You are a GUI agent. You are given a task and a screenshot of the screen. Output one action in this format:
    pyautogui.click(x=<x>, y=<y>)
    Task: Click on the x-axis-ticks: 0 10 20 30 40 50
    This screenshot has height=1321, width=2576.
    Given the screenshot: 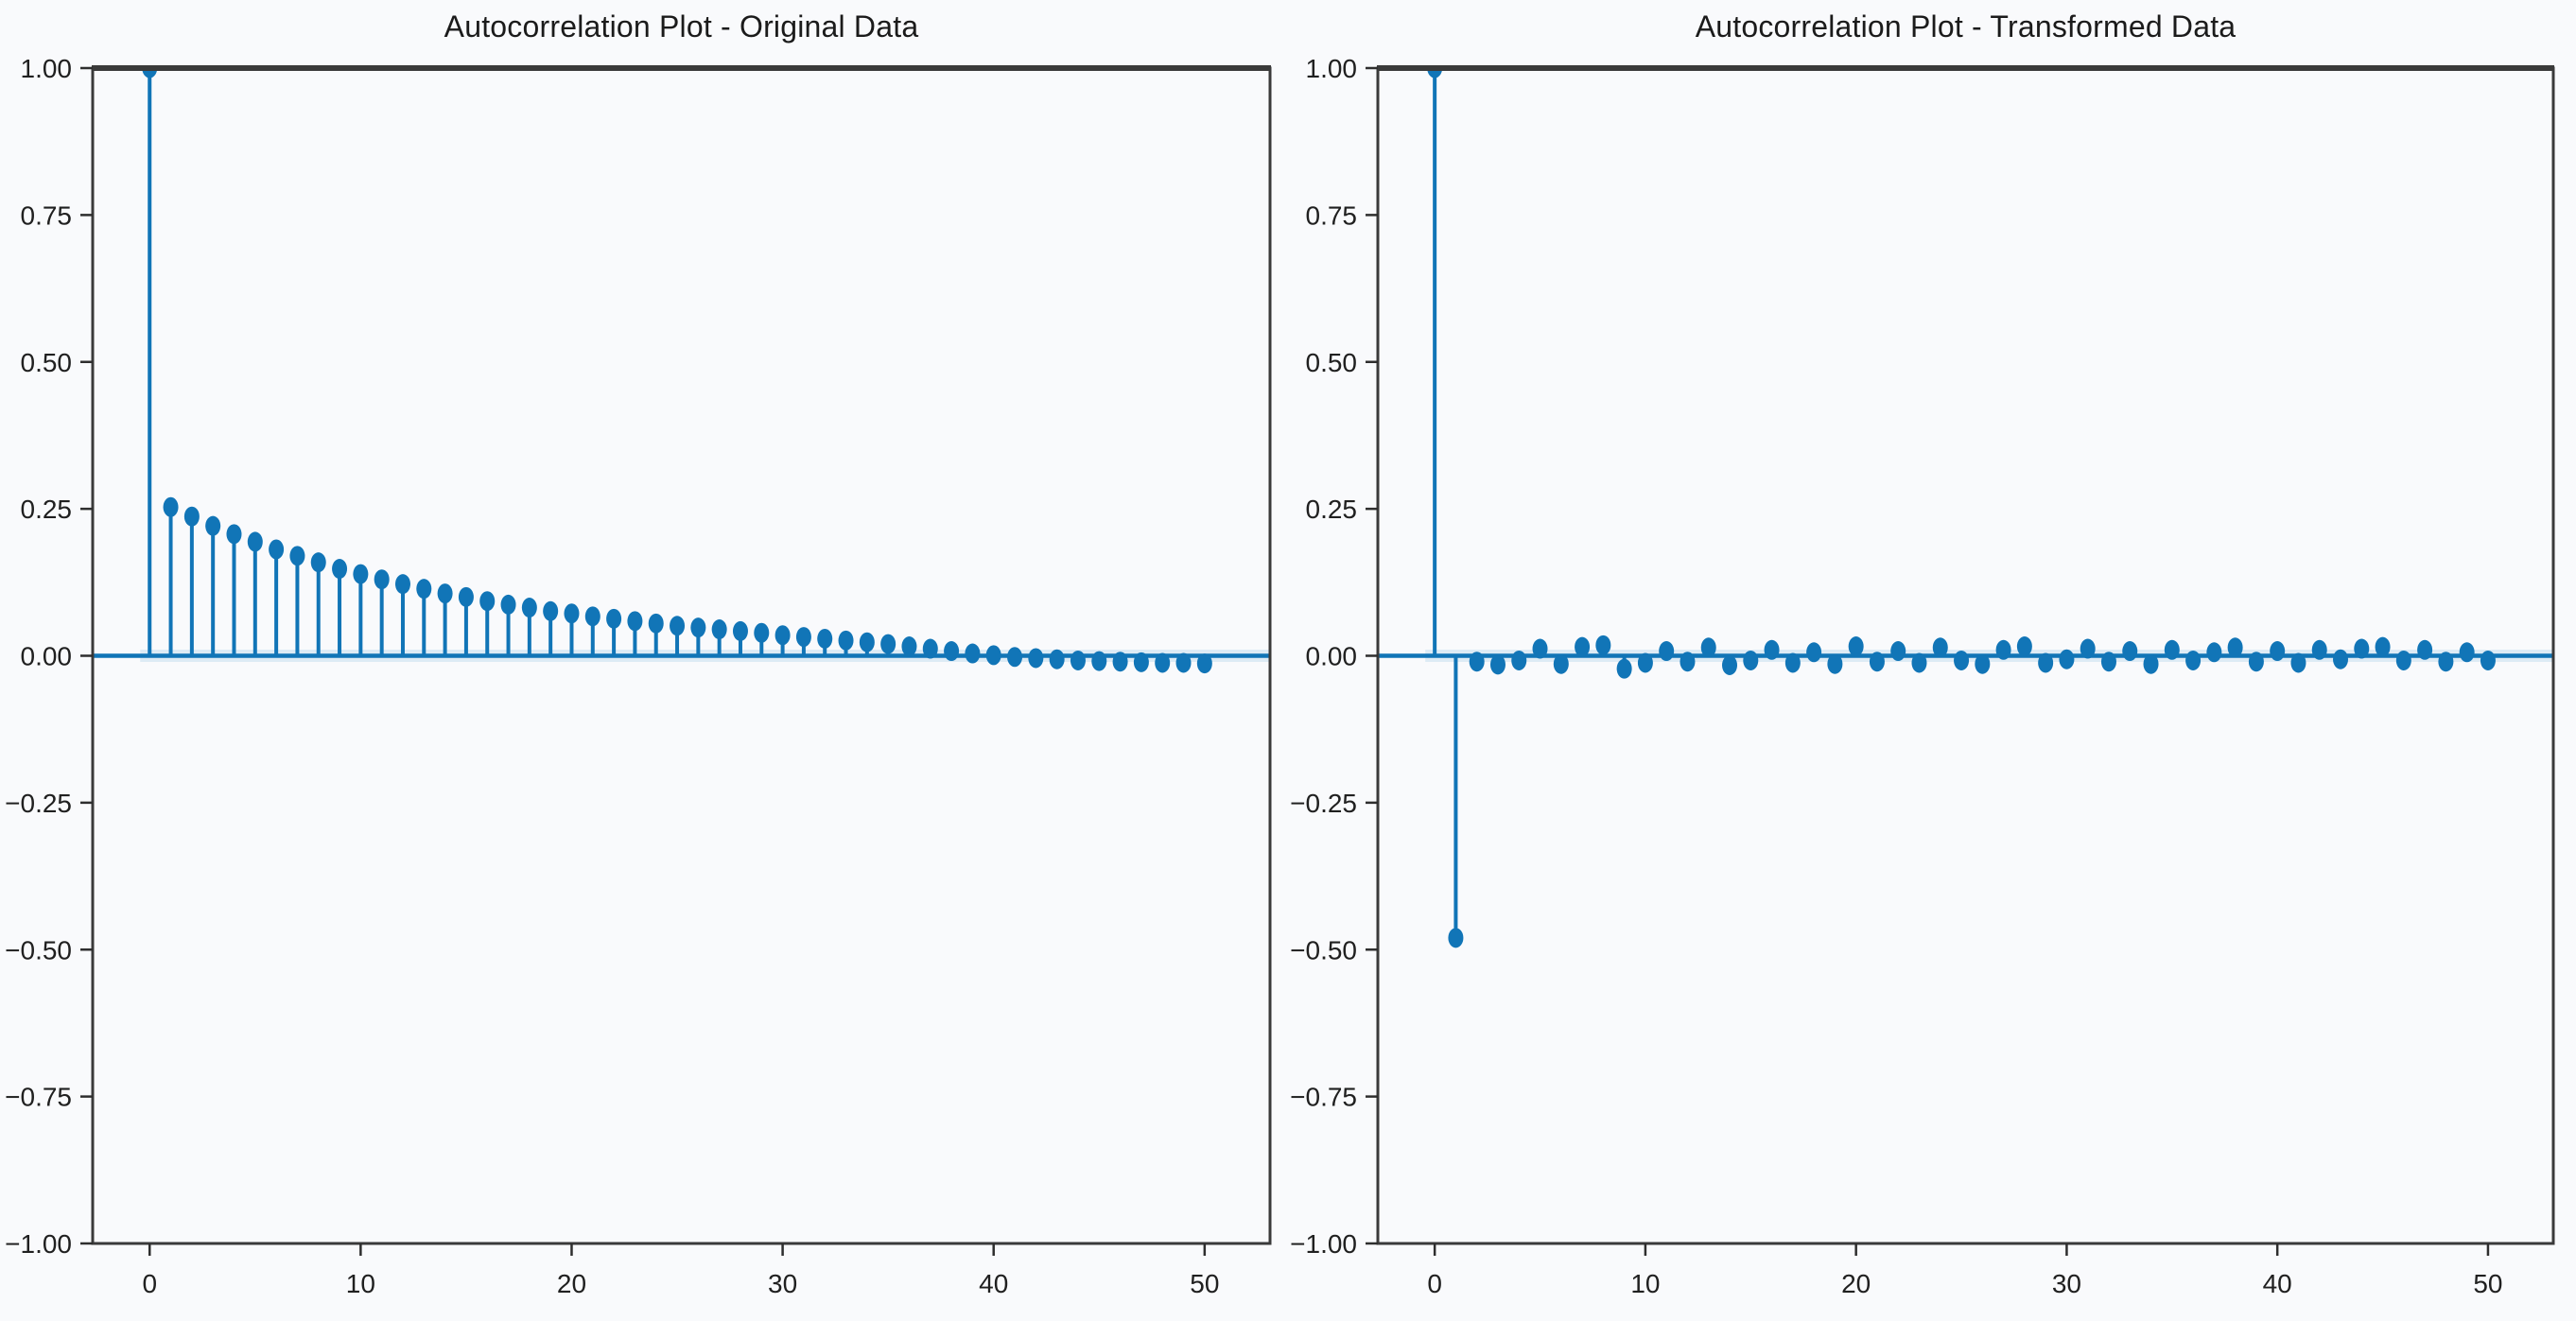 What is the action you would take?
    pyautogui.click(x=680, y=1271)
    